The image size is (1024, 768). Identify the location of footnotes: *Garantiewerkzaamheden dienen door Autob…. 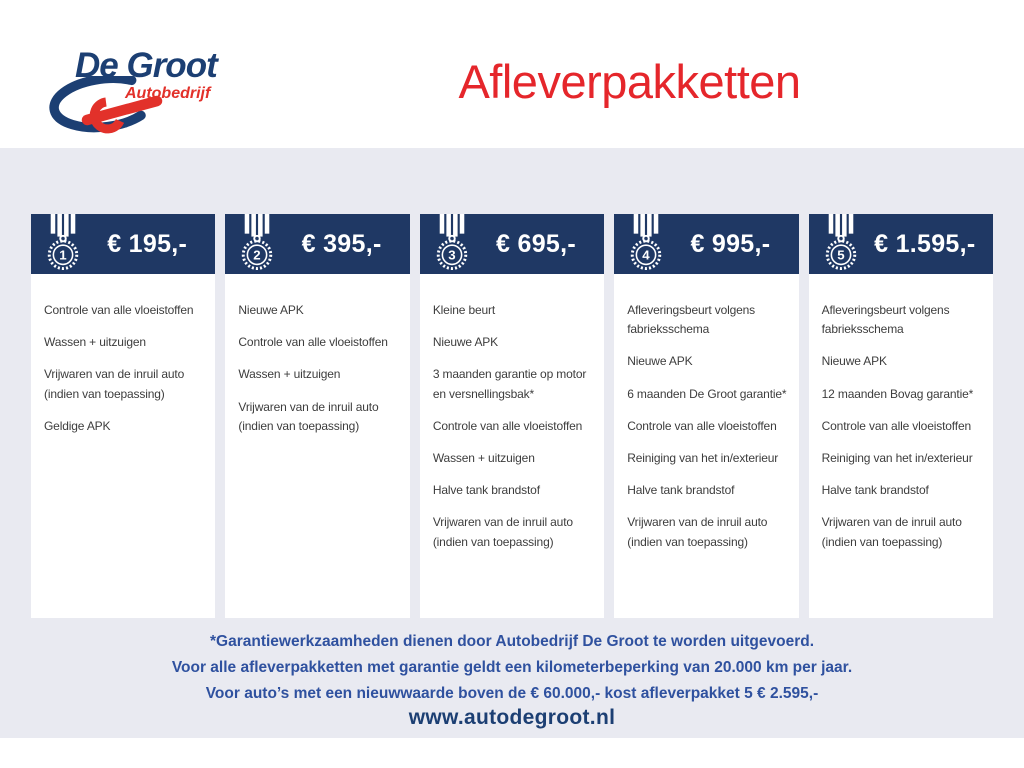
(512, 668).